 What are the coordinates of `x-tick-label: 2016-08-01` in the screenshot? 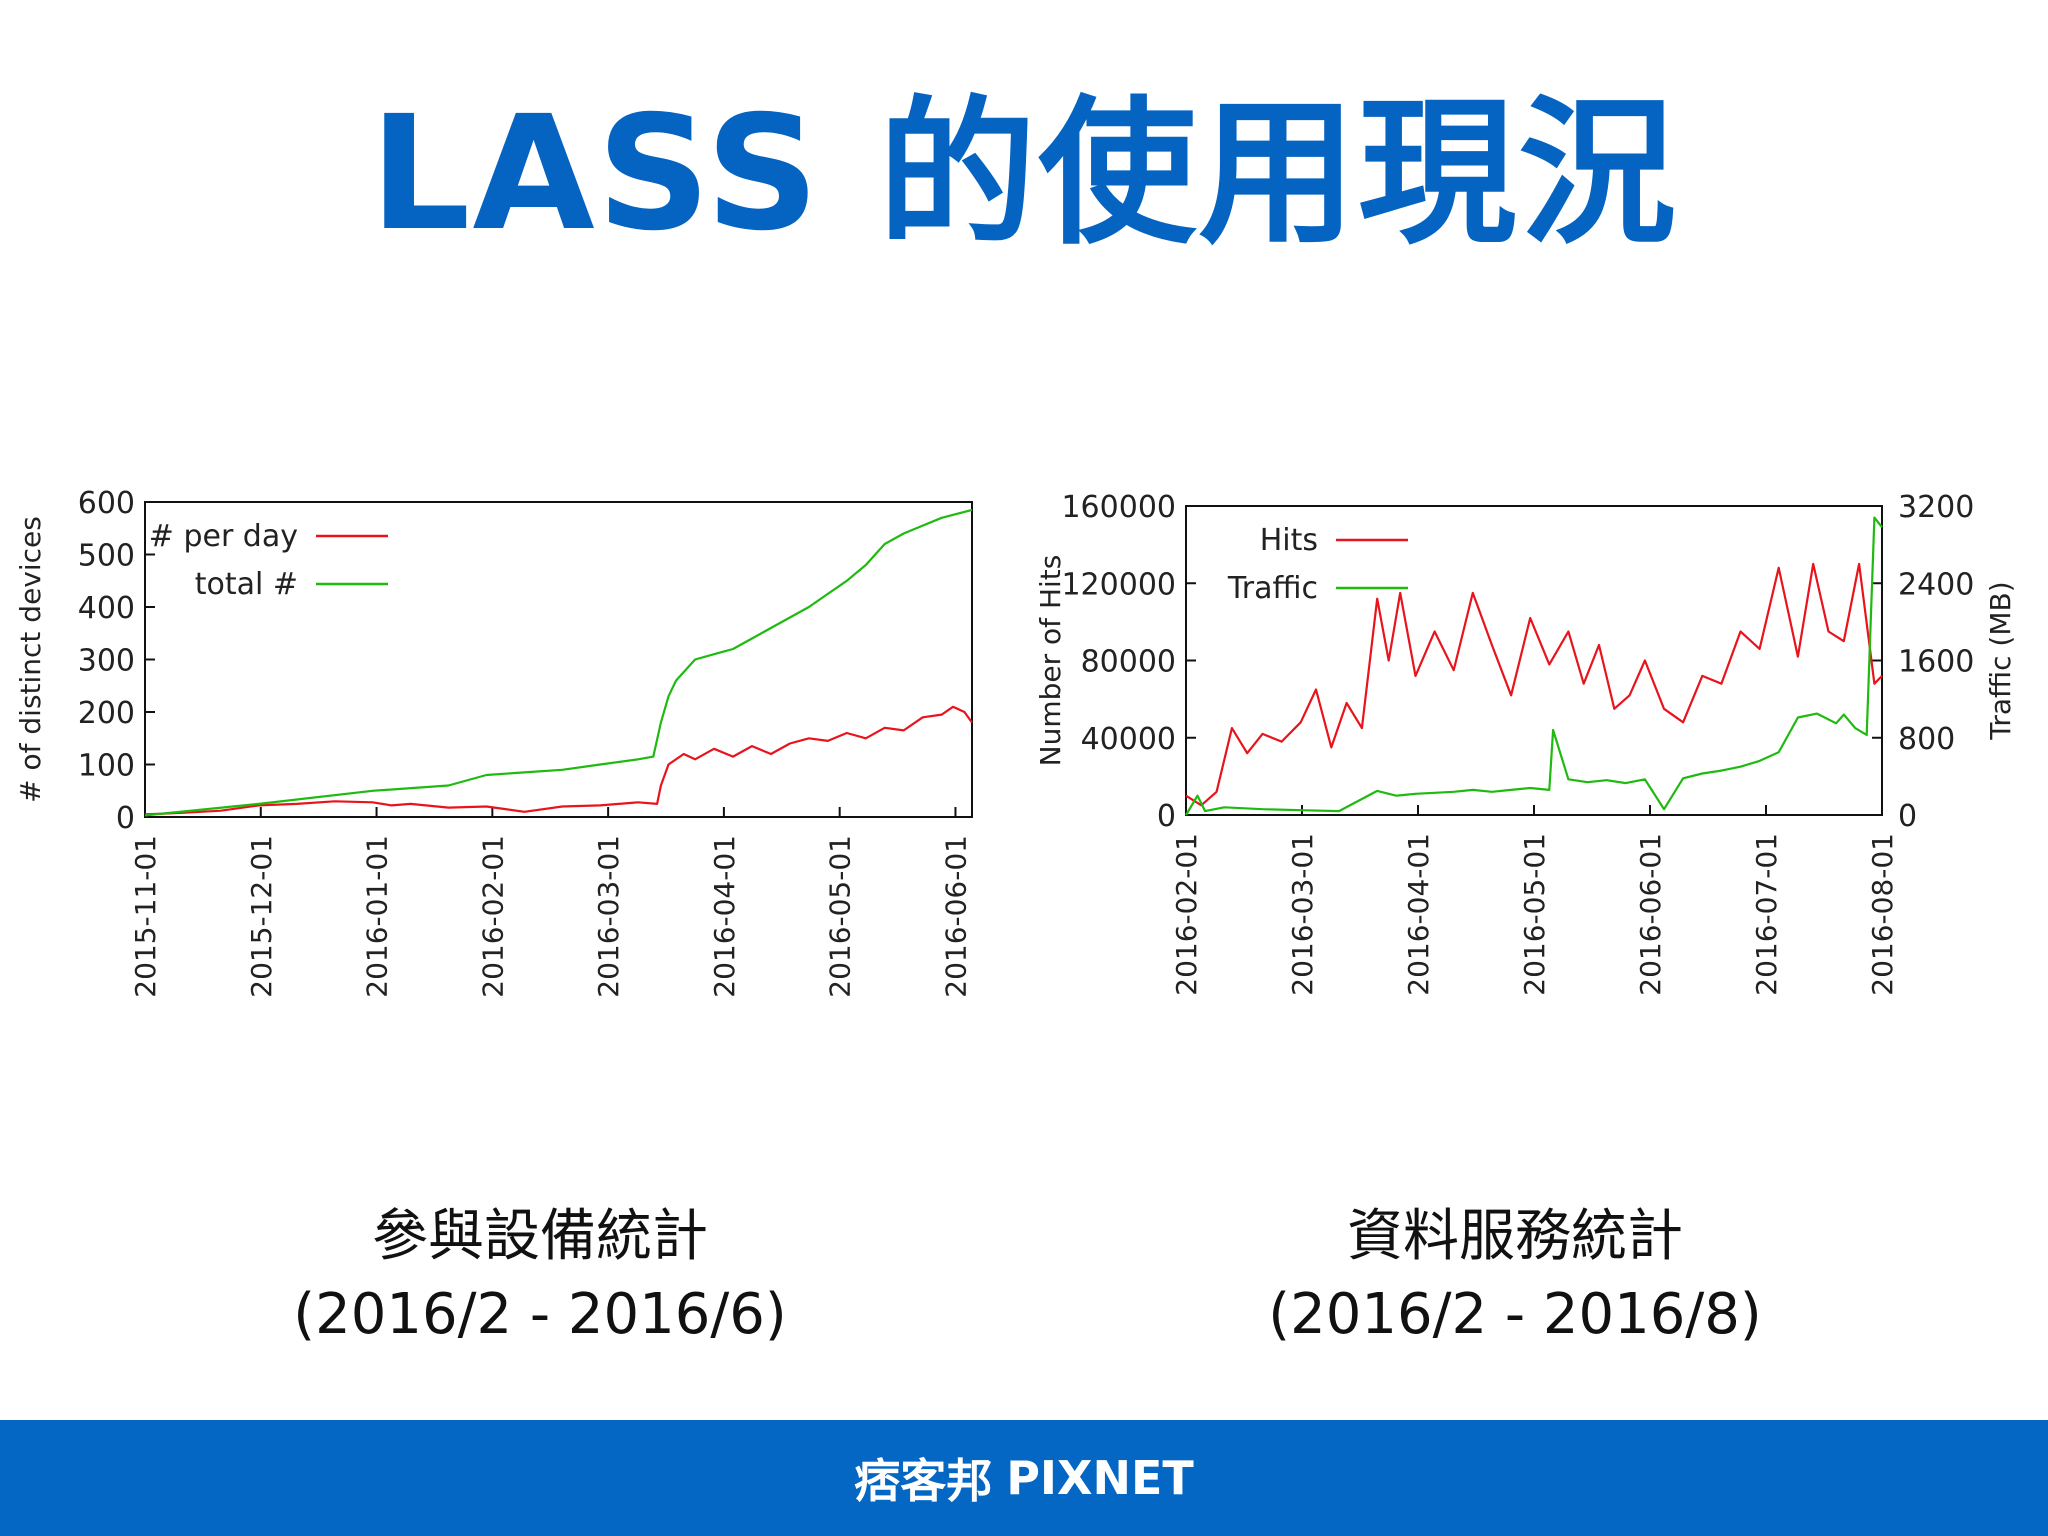 It's located at (1882, 914).